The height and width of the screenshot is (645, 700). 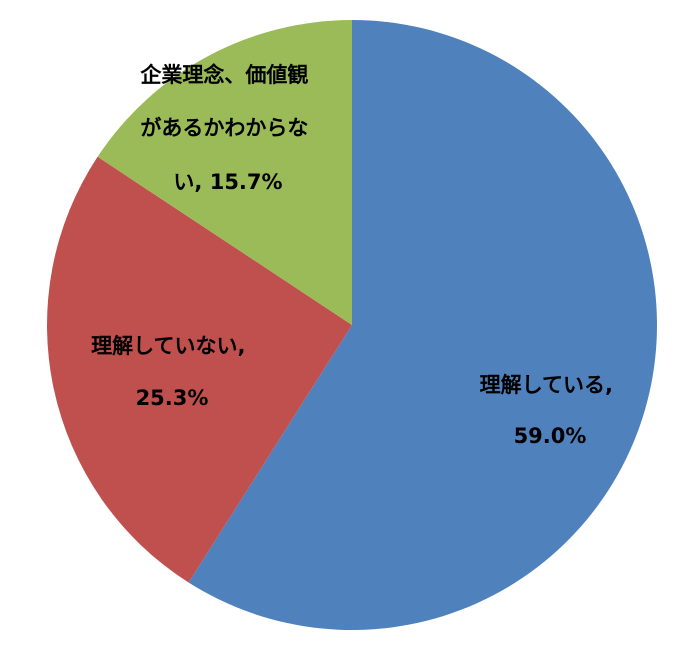 What do you see at coordinates (223, 75) in the screenshot?
I see `slice-label-unknown-line-1: 企業理念、価値観` at bounding box center [223, 75].